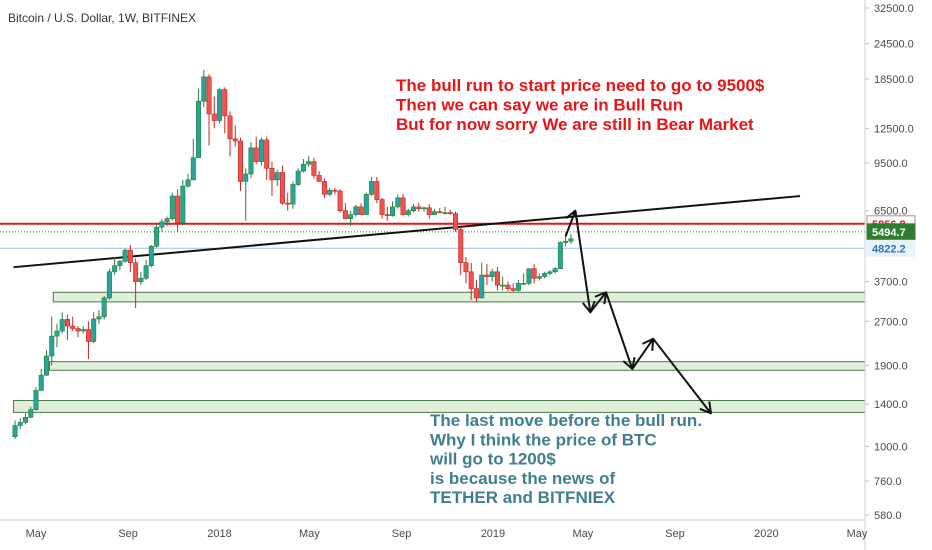 This screenshot has height=550, width=932. Describe the element at coordinates (889, 233) in the screenshot. I see `badge-label: 5494.7` at that location.